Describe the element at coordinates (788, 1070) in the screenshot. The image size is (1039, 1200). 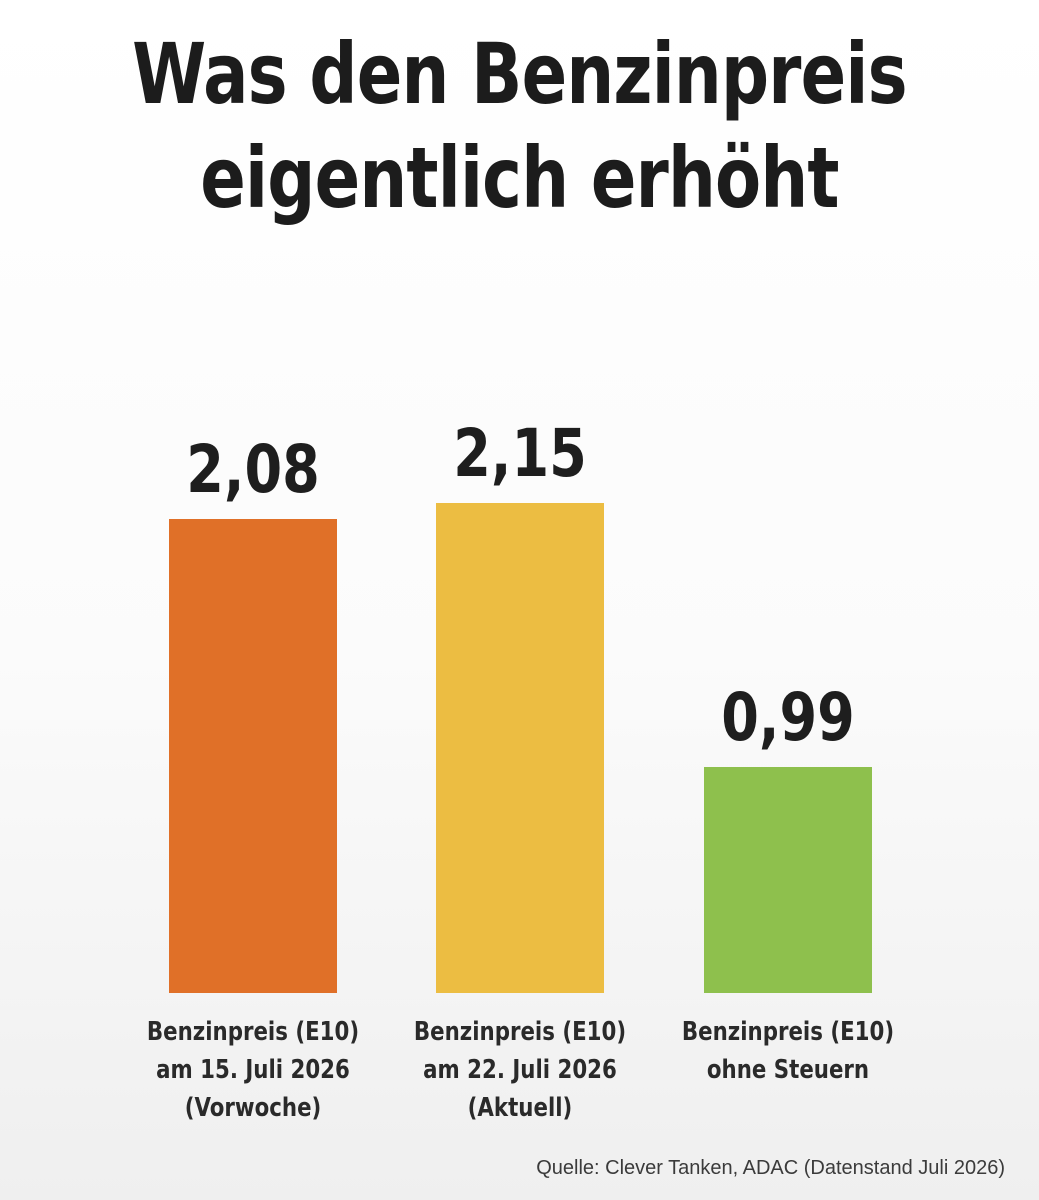
I see `category-label-line: ohne Steuern` at that location.